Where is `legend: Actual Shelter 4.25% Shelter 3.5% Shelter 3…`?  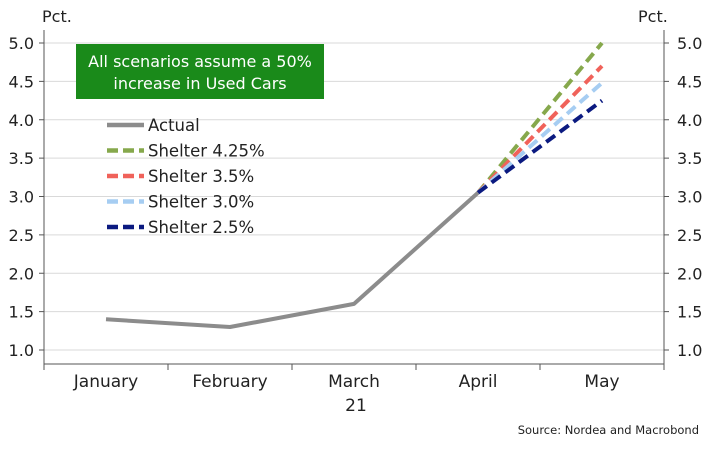
legend: Actual Shelter 4.25% Shelter 3.5% Shelter 3… is located at coordinates (186, 176).